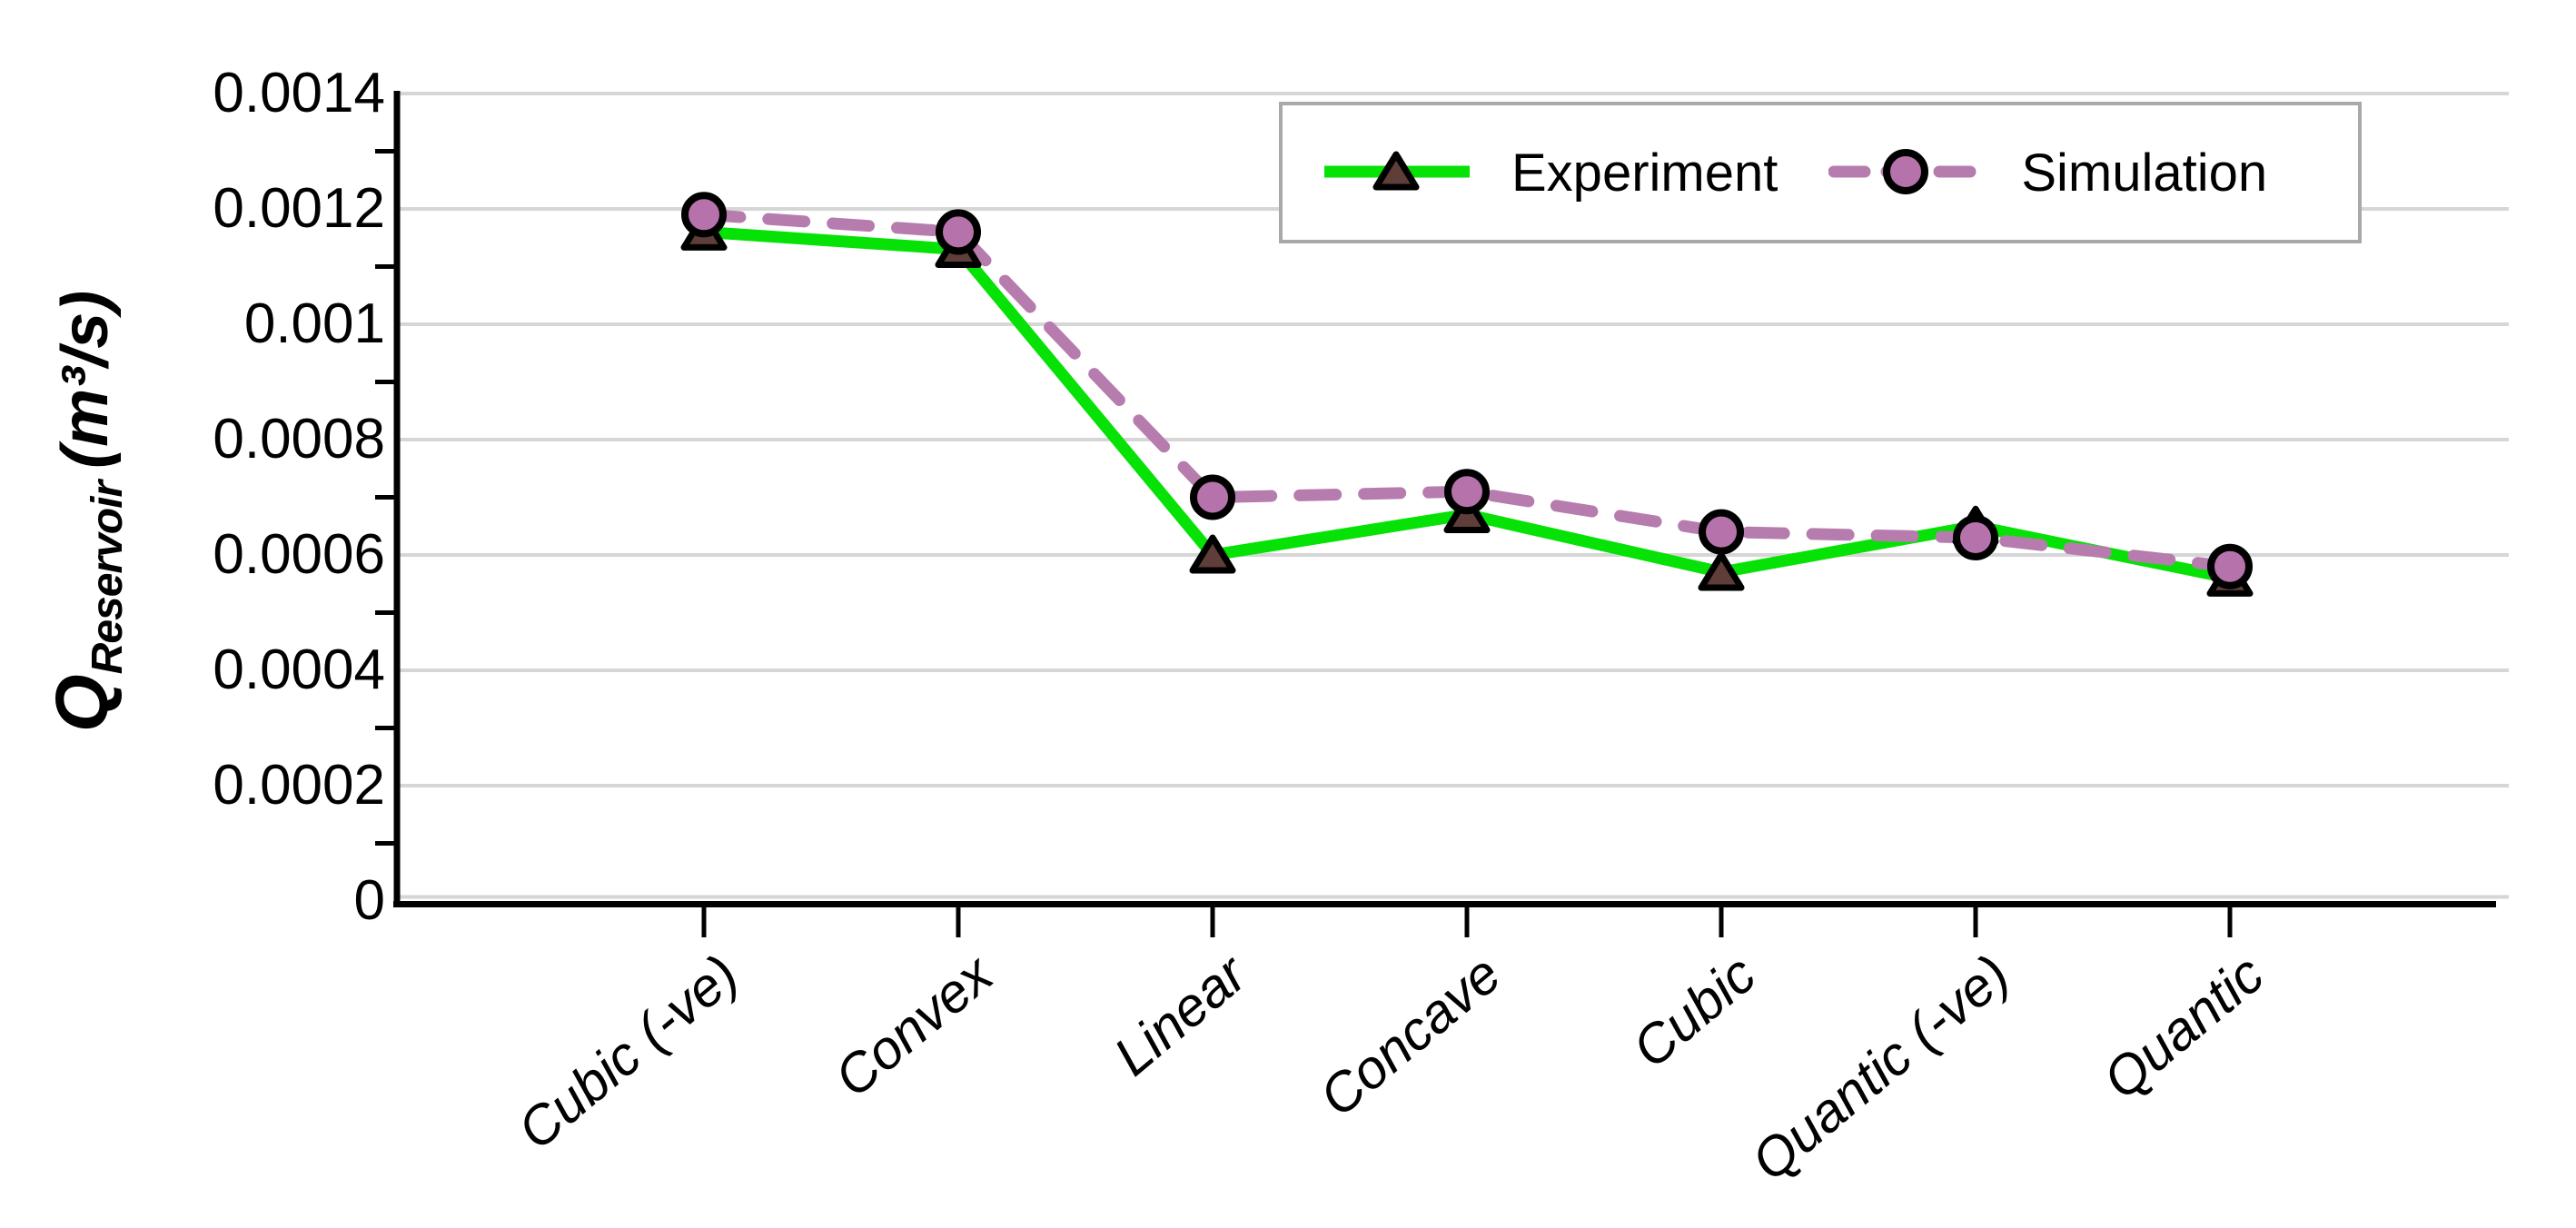 This screenshot has width=2576, height=1228. I want to click on y-tick-label: 0.0012, so click(299, 208).